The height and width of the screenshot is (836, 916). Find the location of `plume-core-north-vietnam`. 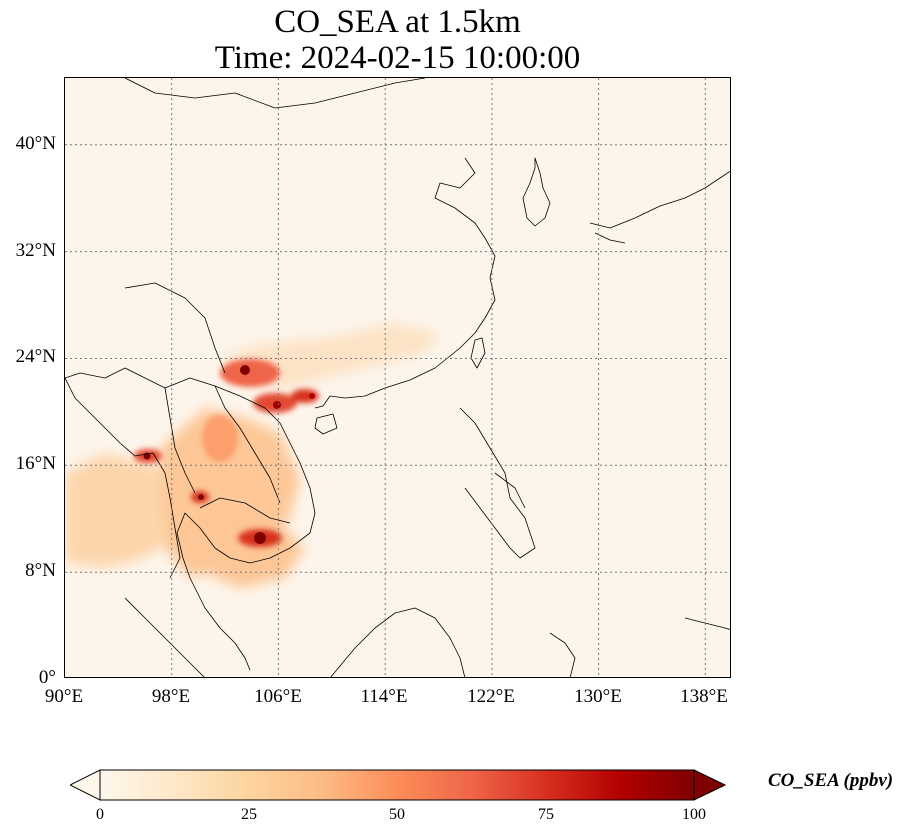

plume-core-north-vietnam is located at coordinates (250, 373).